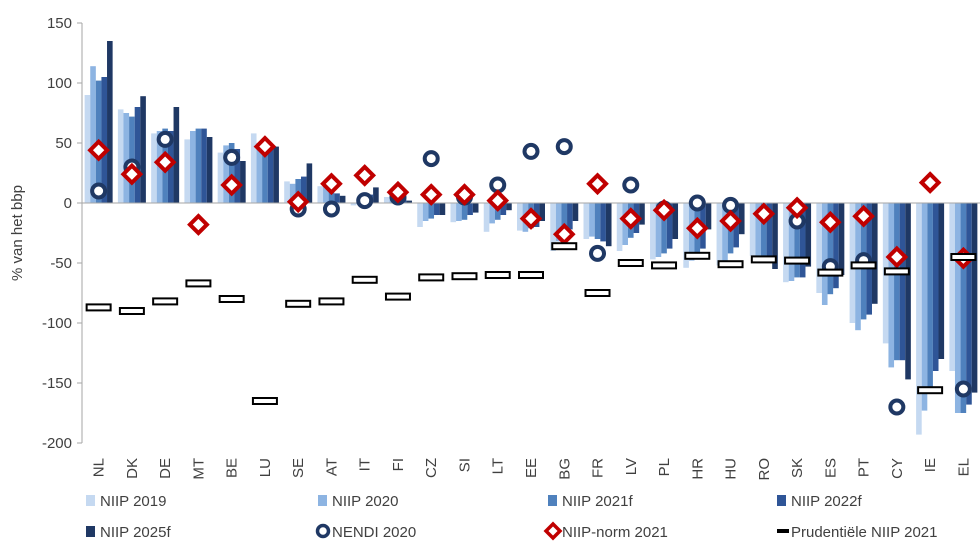 The width and height of the screenshot is (980, 553). Describe the element at coordinates (697, 255) in the screenshot. I see `prudential-point-HR` at that location.